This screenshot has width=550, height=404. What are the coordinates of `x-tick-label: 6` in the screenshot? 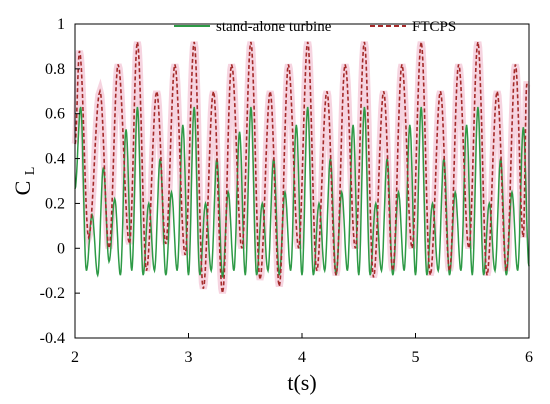 It's located at (529, 357).